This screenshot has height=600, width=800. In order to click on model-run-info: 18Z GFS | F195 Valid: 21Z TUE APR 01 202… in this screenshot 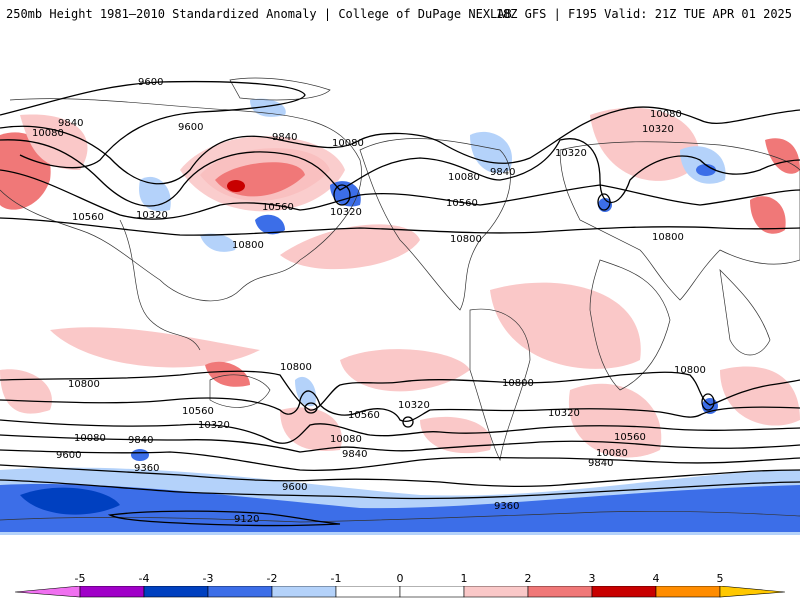, I will do `click(643, 14)`.